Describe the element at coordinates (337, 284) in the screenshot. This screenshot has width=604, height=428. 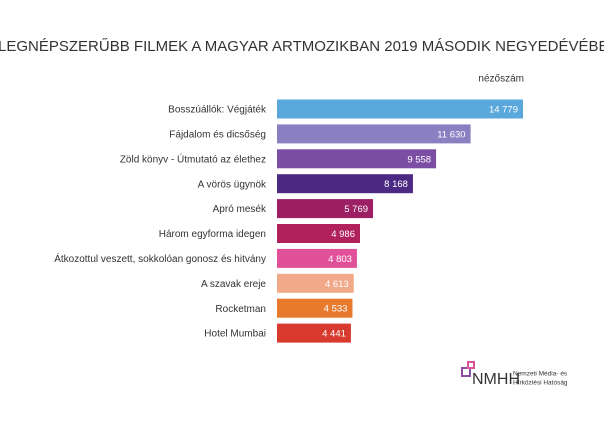
I see `value-label: 4 613` at that location.